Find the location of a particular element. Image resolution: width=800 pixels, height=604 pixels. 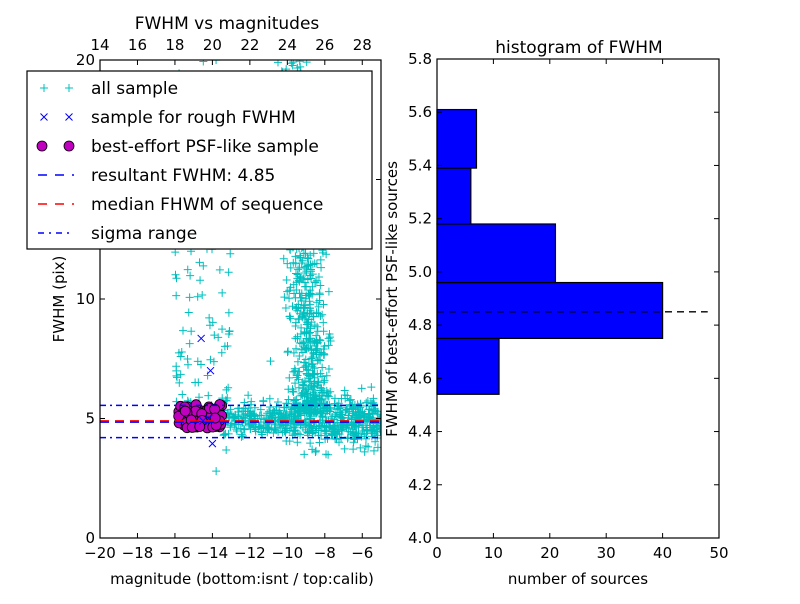

legend-item: all sample is located at coordinates (109, 89).